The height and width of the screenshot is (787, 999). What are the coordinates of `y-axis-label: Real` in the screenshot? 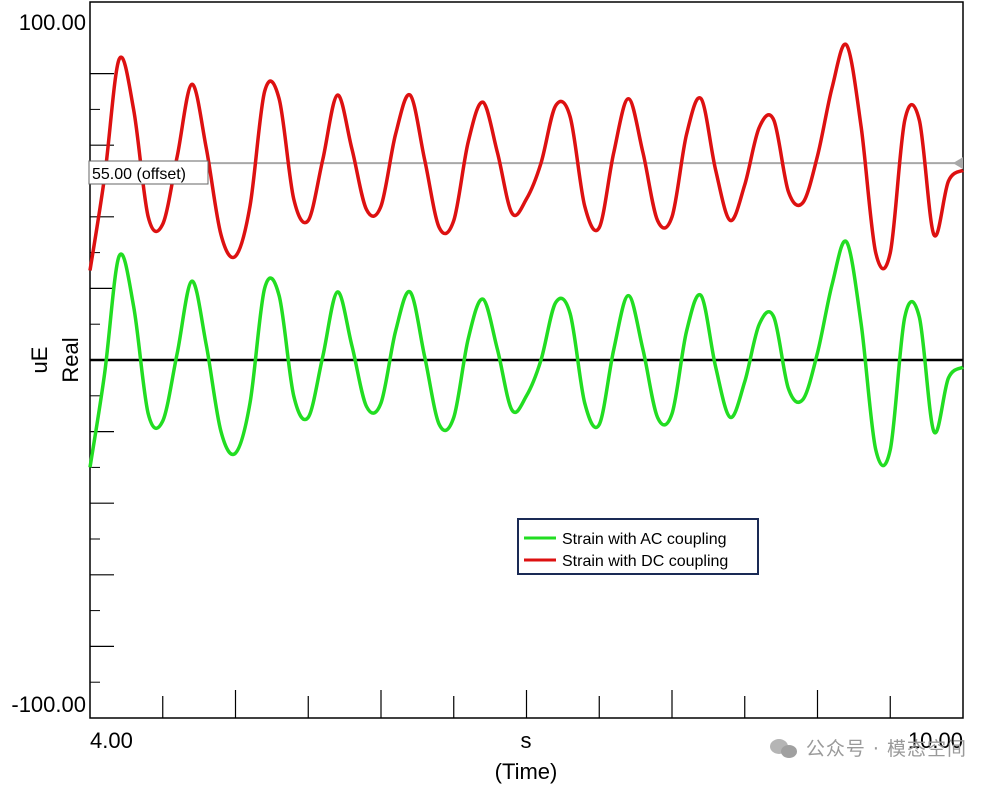 It's located at (70, 359).